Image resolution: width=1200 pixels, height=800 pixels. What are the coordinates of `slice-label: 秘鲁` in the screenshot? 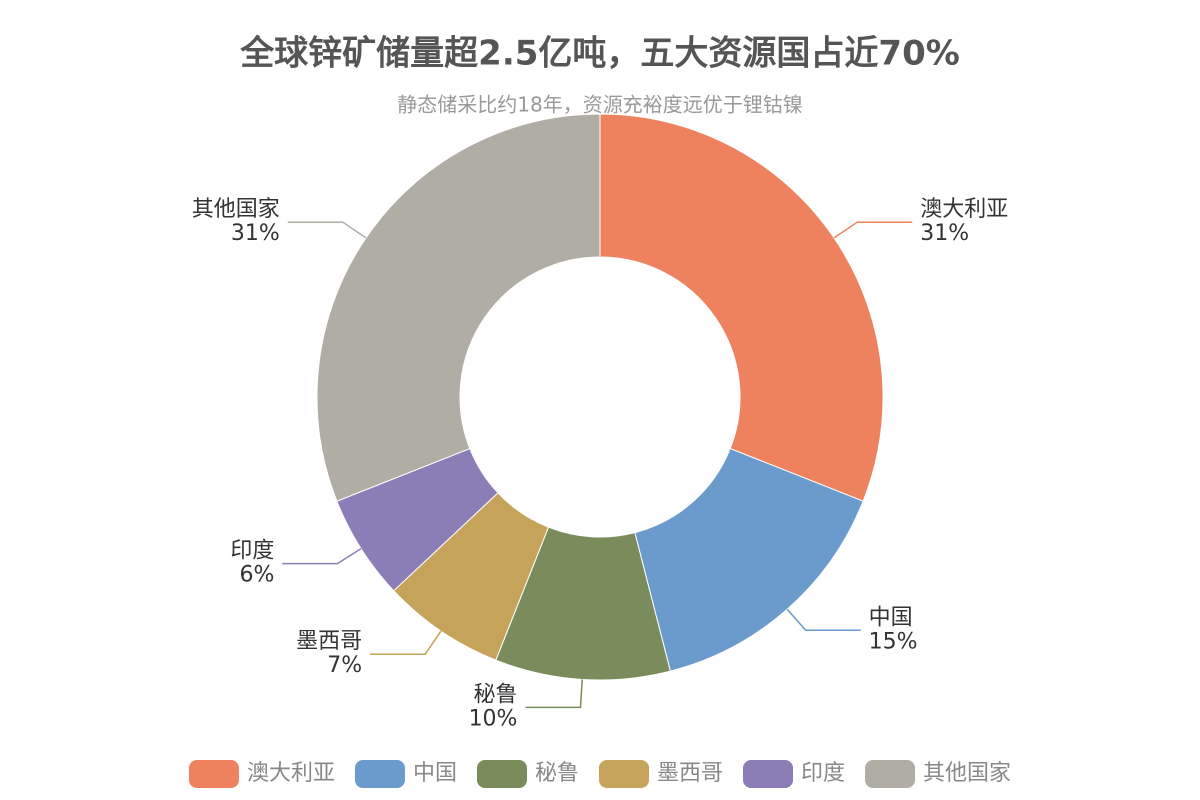 It's located at (495, 694).